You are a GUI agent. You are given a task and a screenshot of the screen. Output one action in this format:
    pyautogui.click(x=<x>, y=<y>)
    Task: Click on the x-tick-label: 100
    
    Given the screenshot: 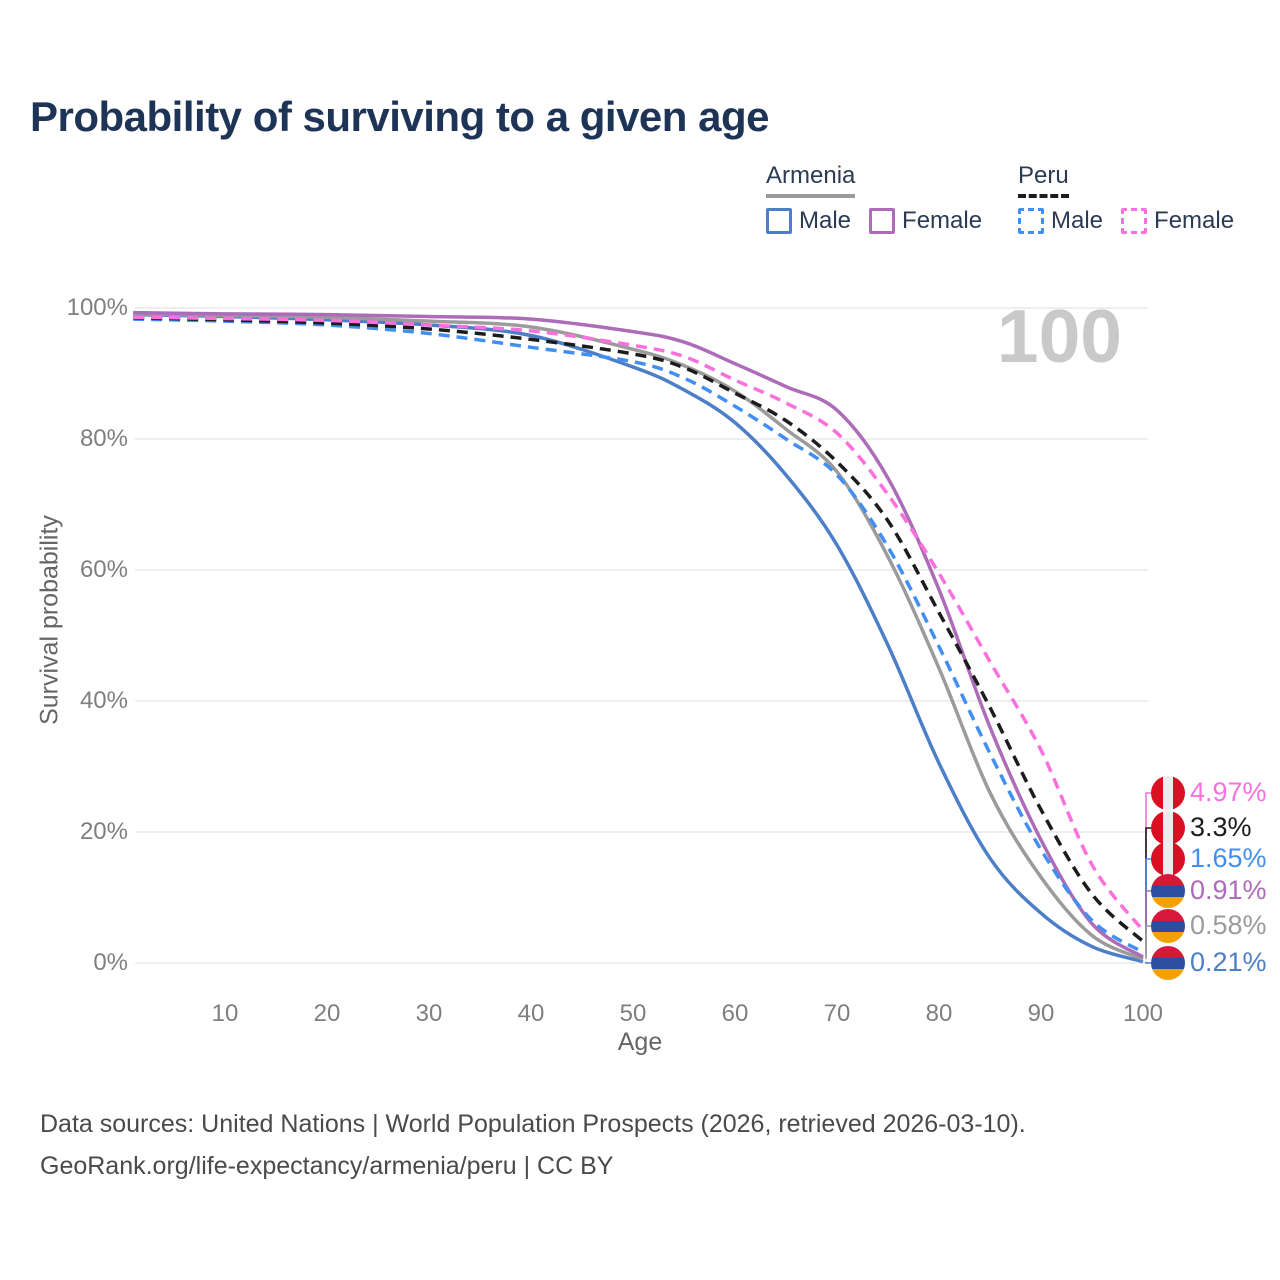 What is the action you would take?
    pyautogui.click(x=1143, y=1013)
    